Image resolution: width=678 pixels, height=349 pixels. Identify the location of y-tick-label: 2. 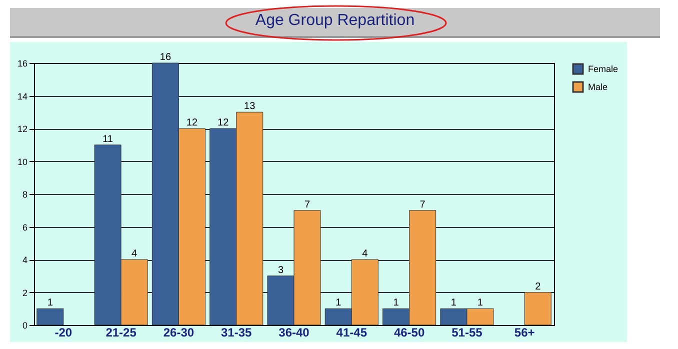
(25, 293).